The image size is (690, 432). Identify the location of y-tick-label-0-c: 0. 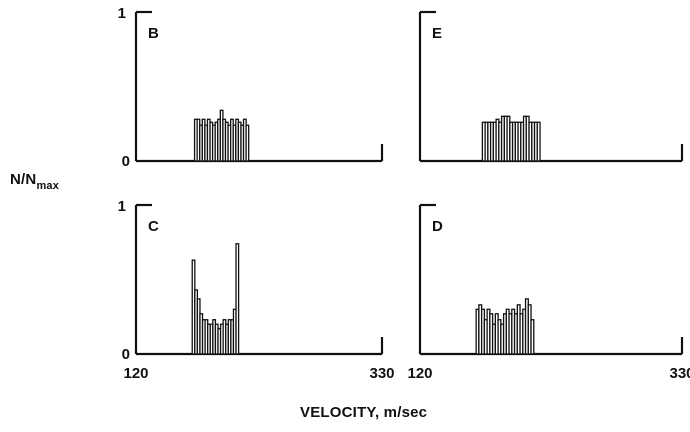
(126, 354).